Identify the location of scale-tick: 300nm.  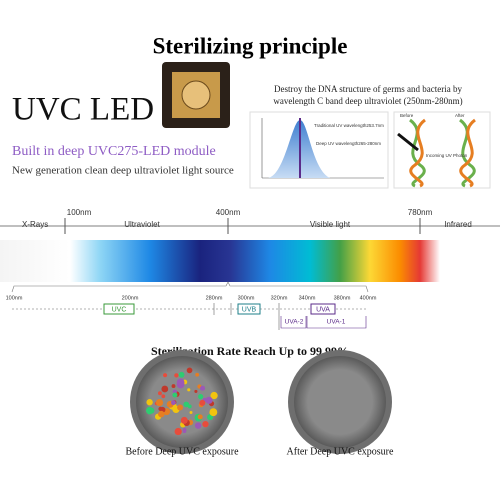
(246, 298).